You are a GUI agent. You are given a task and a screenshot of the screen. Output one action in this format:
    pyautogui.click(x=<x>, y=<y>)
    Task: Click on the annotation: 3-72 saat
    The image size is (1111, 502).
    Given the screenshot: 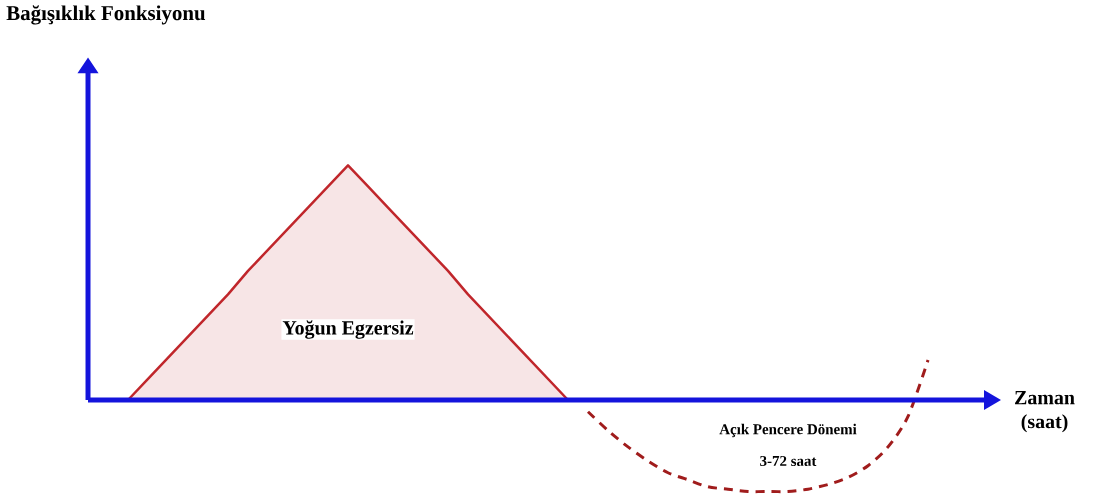 What is the action you would take?
    pyautogui.click(x=788, y=461)
    